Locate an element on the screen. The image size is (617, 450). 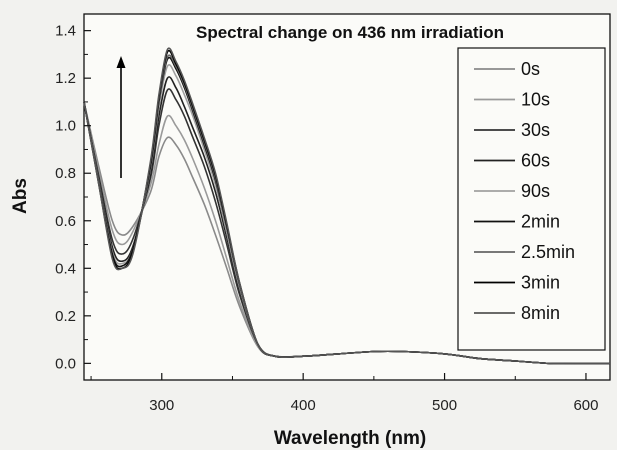
legend-label: 8min is located at coordinates (540, 313).